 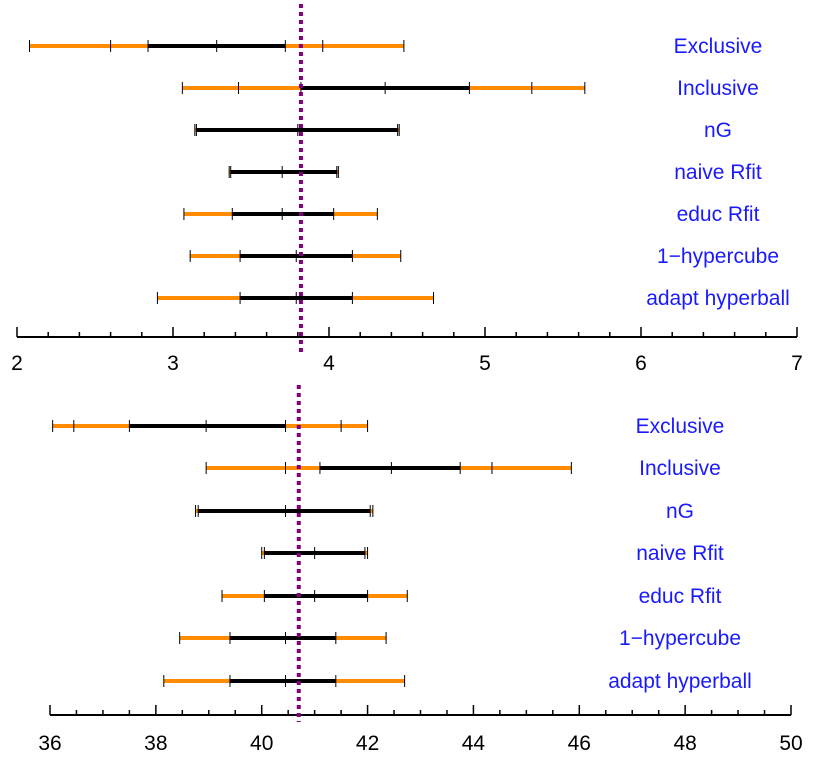 What do you see at coordinates (173, 363) in the screenshot?
I see `x-tick-label: 3` at bounding box center [173, 363].